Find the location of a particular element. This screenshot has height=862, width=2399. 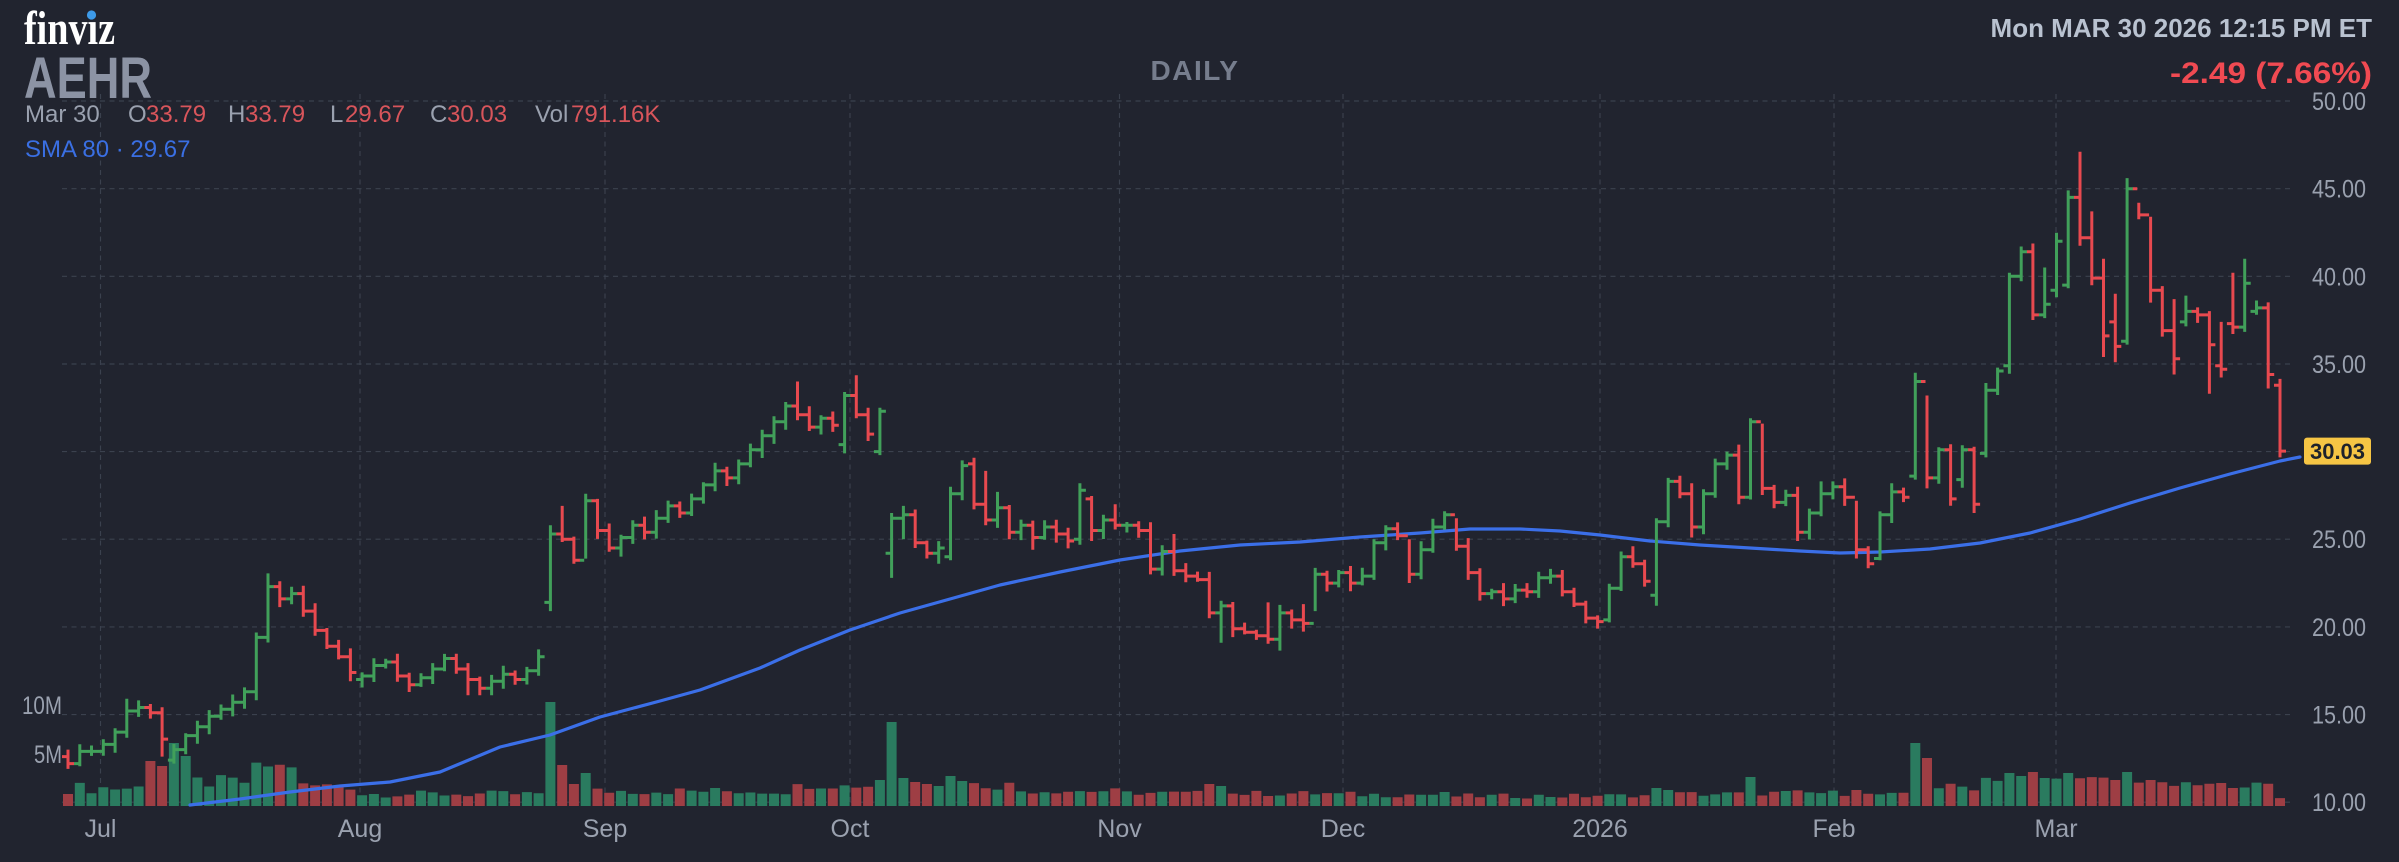

svg-text: Sep is located at coordinates (605, 829).